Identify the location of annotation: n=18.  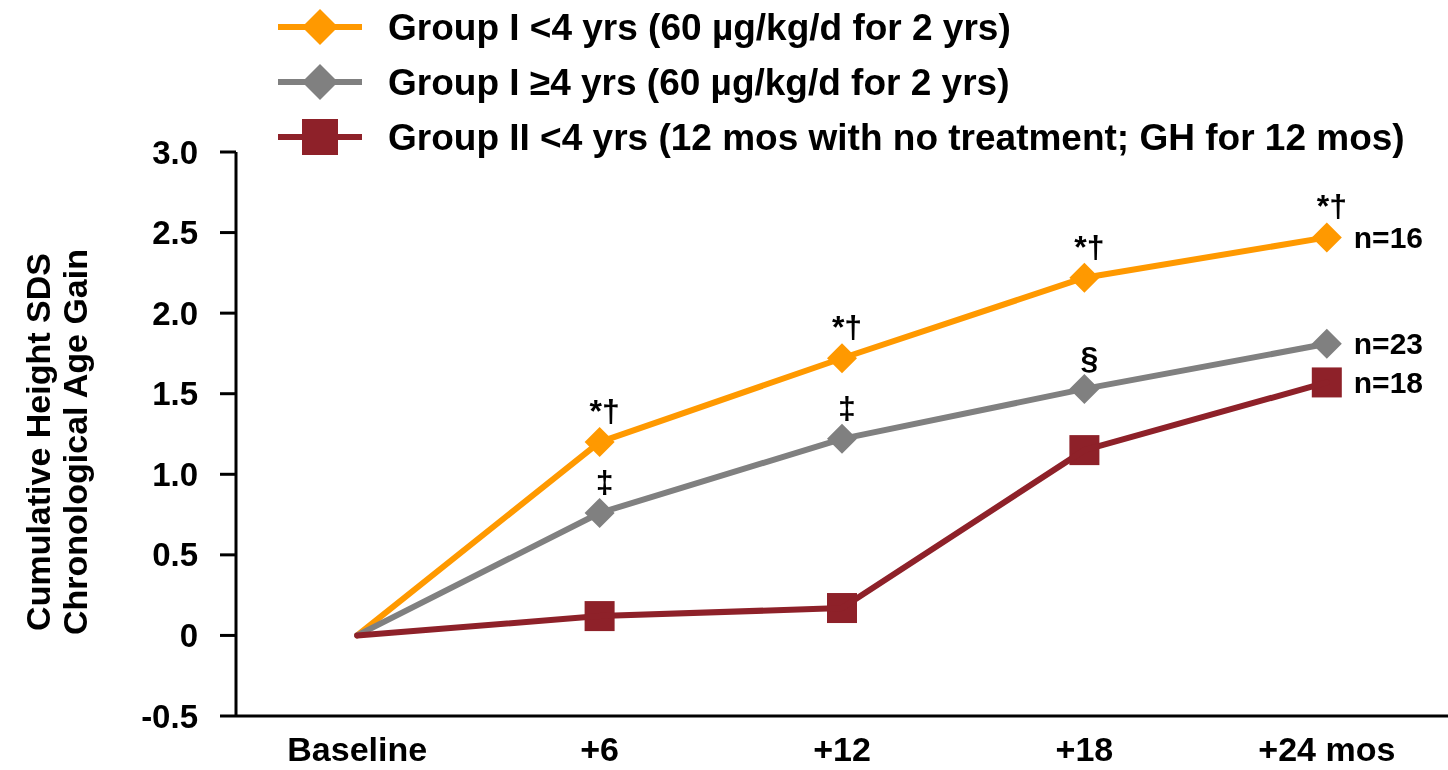
(1388, 382).